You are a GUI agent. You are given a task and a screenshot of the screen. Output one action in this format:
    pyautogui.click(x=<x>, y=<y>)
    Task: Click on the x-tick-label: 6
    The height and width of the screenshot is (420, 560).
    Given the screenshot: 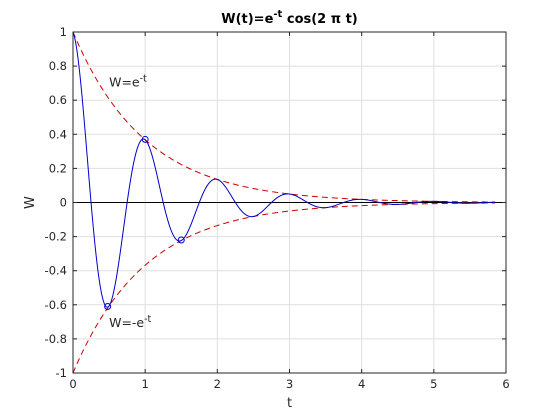 What is the action you would take?
    pyautogui.click(x=505, y=384)
    